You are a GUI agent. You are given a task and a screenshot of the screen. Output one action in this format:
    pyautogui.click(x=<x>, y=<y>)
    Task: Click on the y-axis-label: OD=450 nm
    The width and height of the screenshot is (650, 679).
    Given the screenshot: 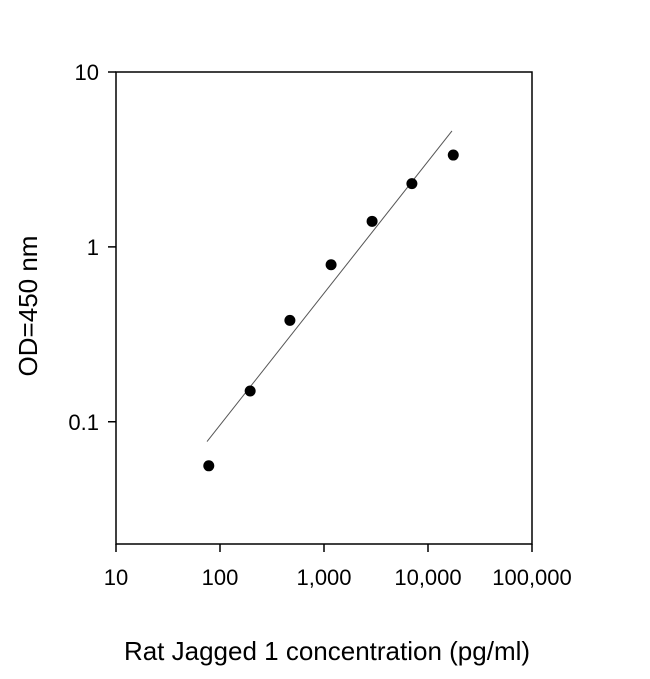 What is the action you would take?
    pyautogui.click(x=28, y=306)
    